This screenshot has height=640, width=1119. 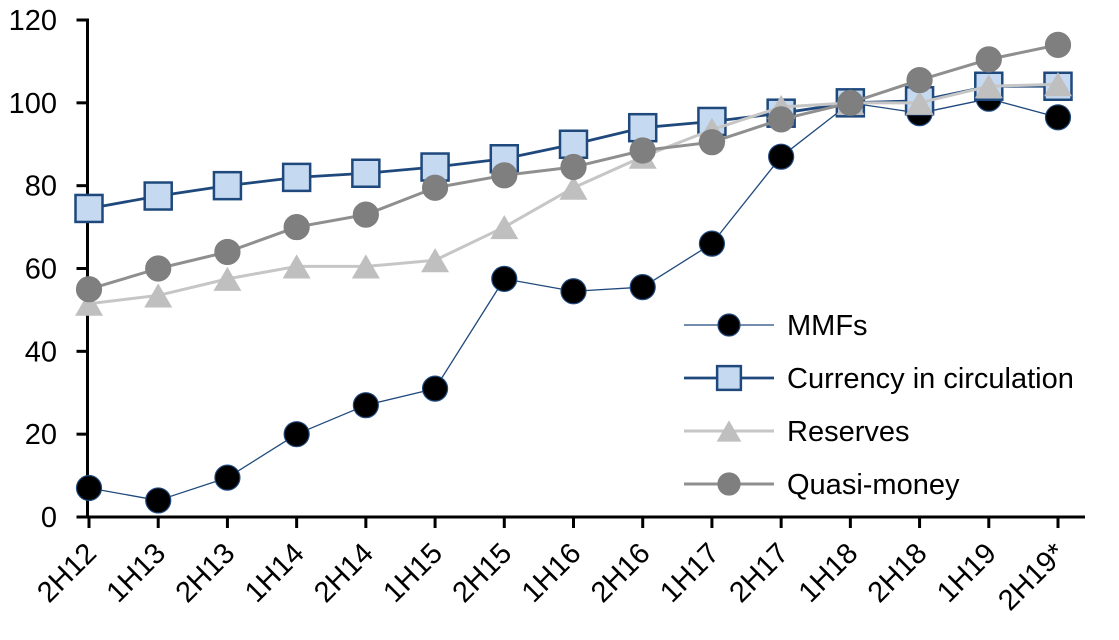 I want to click on data-point-quasi-money-1h19, so click(x=988, y=59).